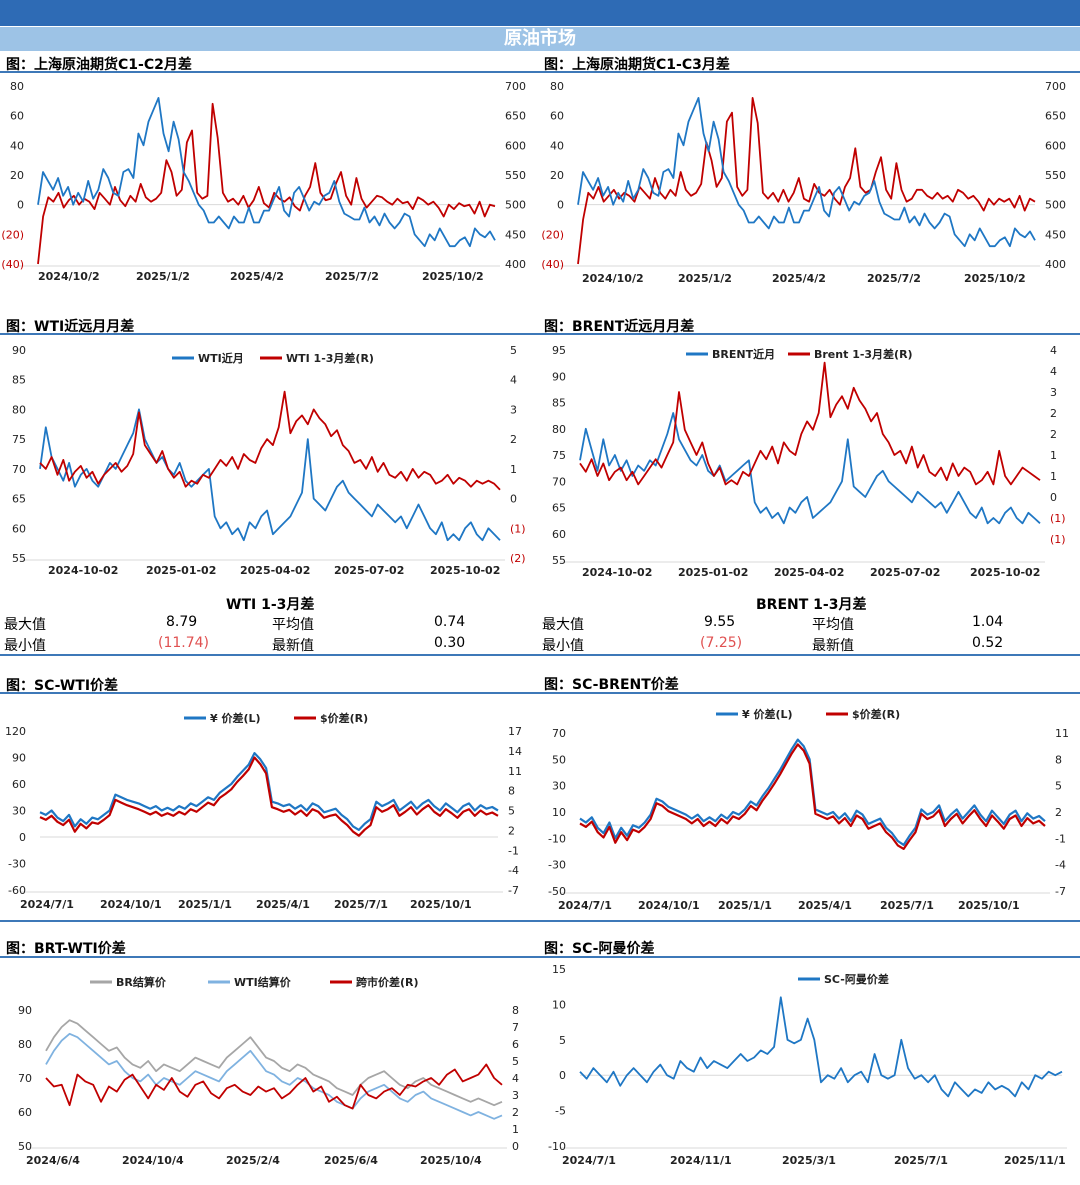 This screenshot has height=1185, width=1080. What do you see at coordinates (995, 278) in the screenshot?
I see `x-tick-label: 2025/10/2` at bounding box center [995, 278].